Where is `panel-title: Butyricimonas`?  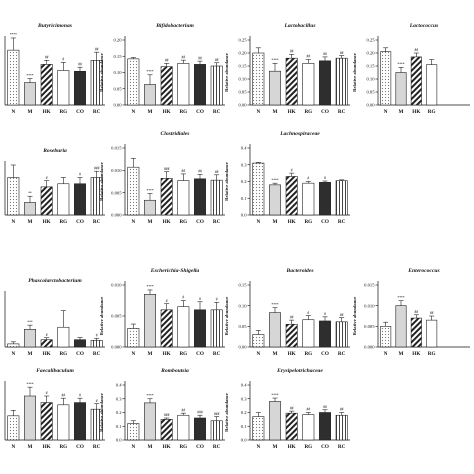 panel-title: Butyricimonas is located at coordinates (54, 26).